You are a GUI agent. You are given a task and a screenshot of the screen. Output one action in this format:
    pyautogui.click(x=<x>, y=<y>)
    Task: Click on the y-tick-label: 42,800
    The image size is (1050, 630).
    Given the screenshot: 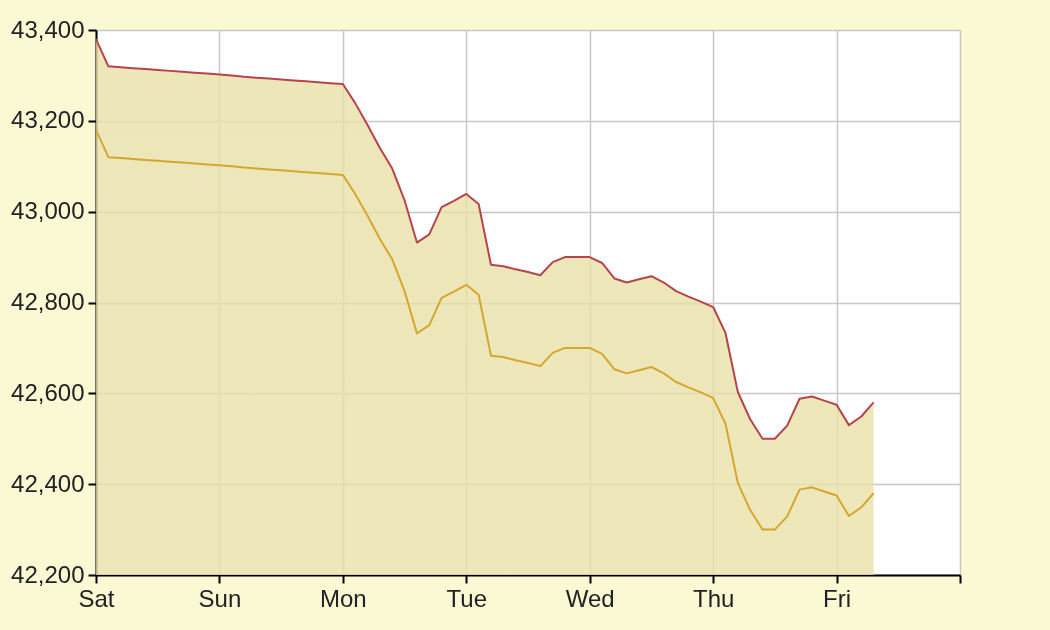 What is the action you would take?
    pyautogui.click(x=48, y=301)
    